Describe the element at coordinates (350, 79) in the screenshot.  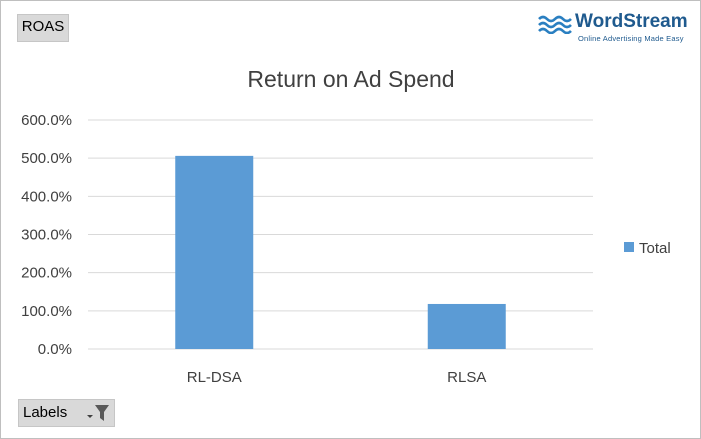
I see `chart-title: Return on Ad Spend` at that location.